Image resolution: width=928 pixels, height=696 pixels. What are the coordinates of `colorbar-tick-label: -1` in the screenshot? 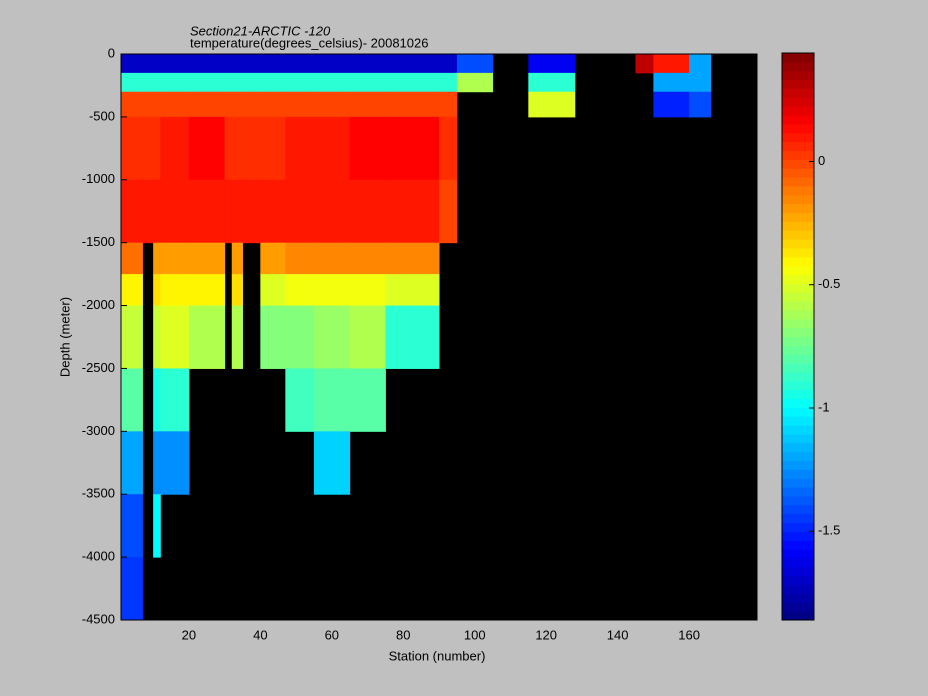 It's located at (824, 406).